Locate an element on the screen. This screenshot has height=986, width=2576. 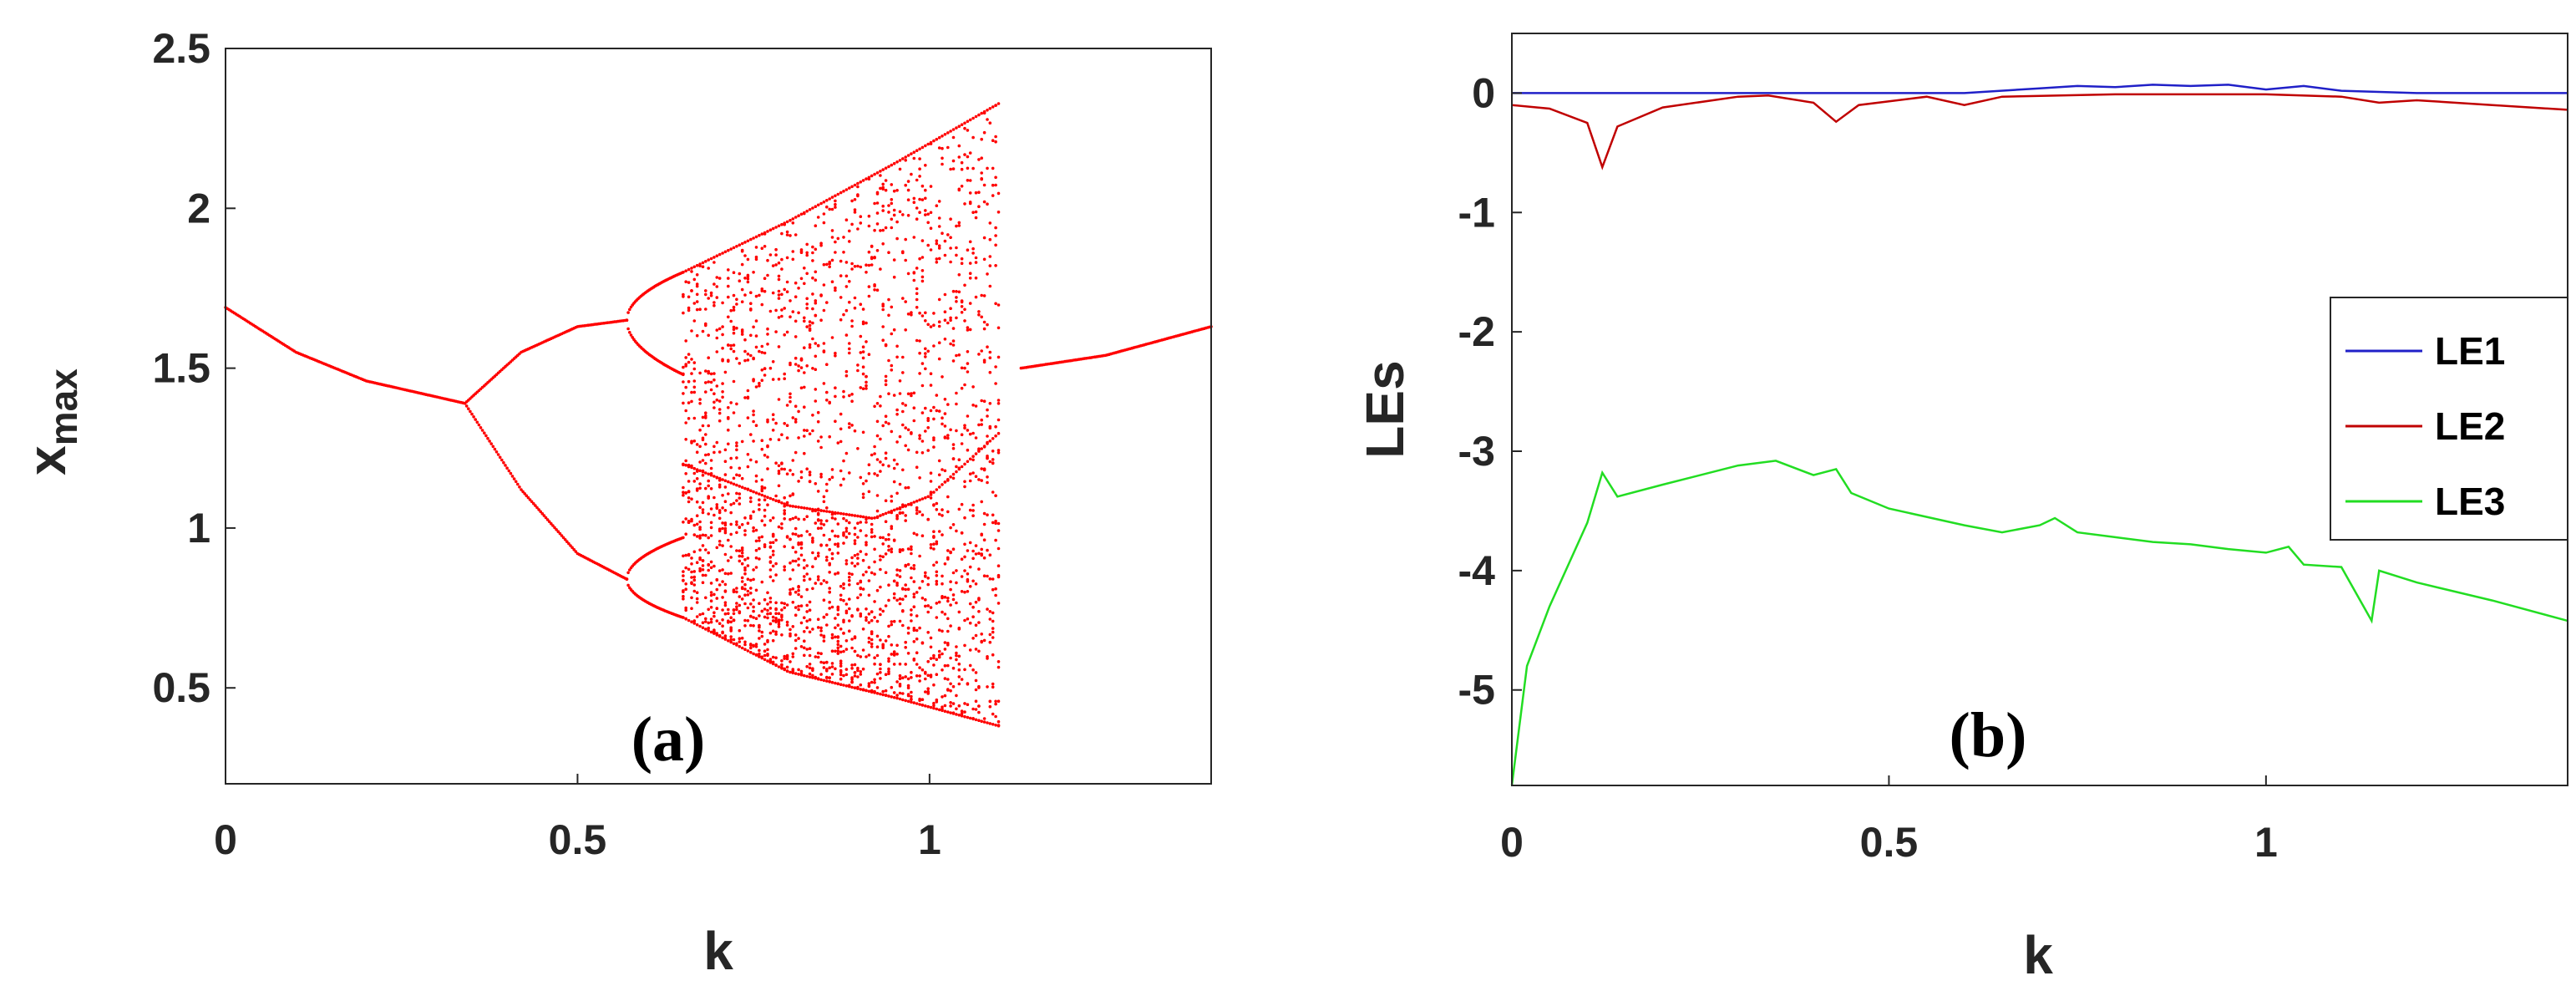
panel-b-xtick-label: 1 is located at coordinates (2266, 843).